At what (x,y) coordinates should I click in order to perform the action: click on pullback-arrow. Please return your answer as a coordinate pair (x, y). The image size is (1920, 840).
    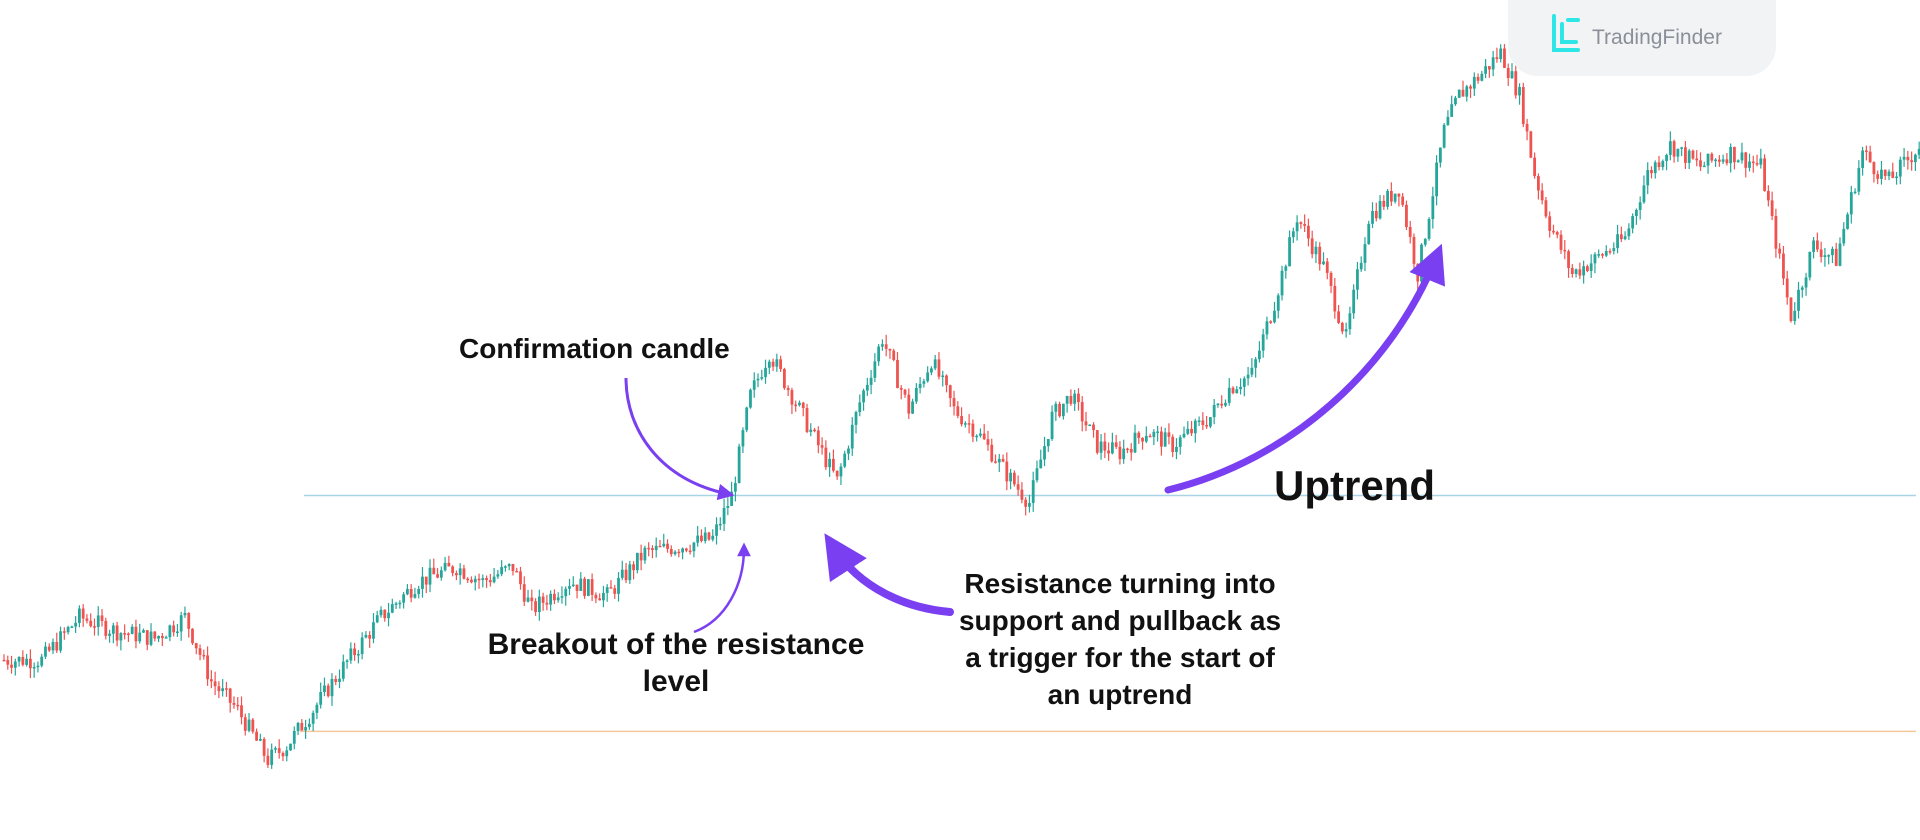
    Looking at the image, I should click on (889, 574).